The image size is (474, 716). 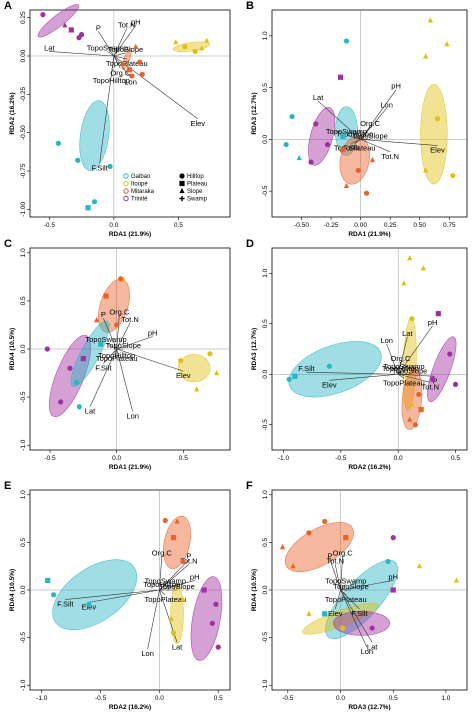 What do you see at coordinates (8, 6) in the screenshot?
I see `panel-label: A` at bounding box center [8, 6].